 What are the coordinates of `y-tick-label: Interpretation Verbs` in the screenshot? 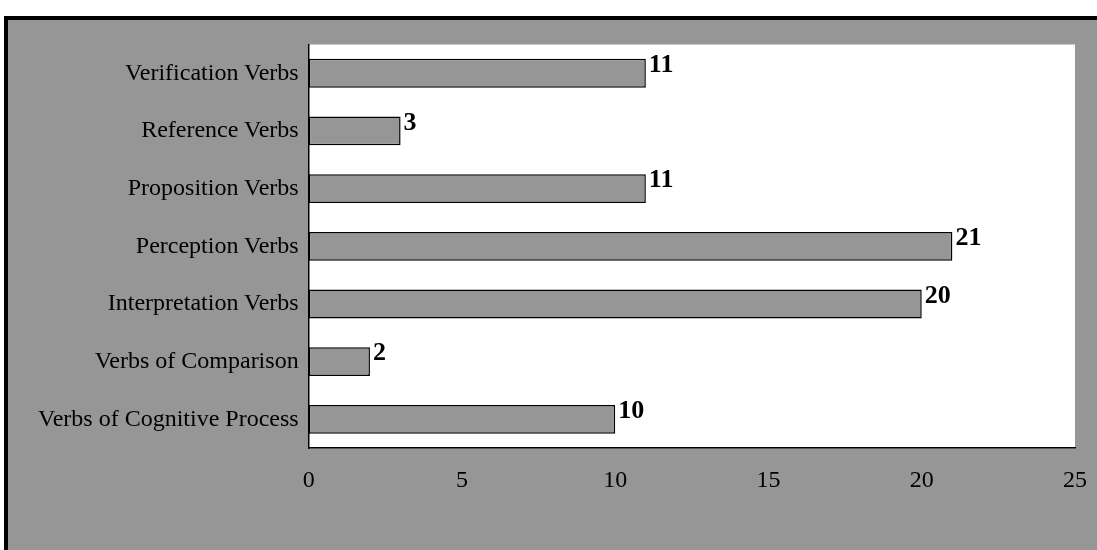 It's located at (203, 302).